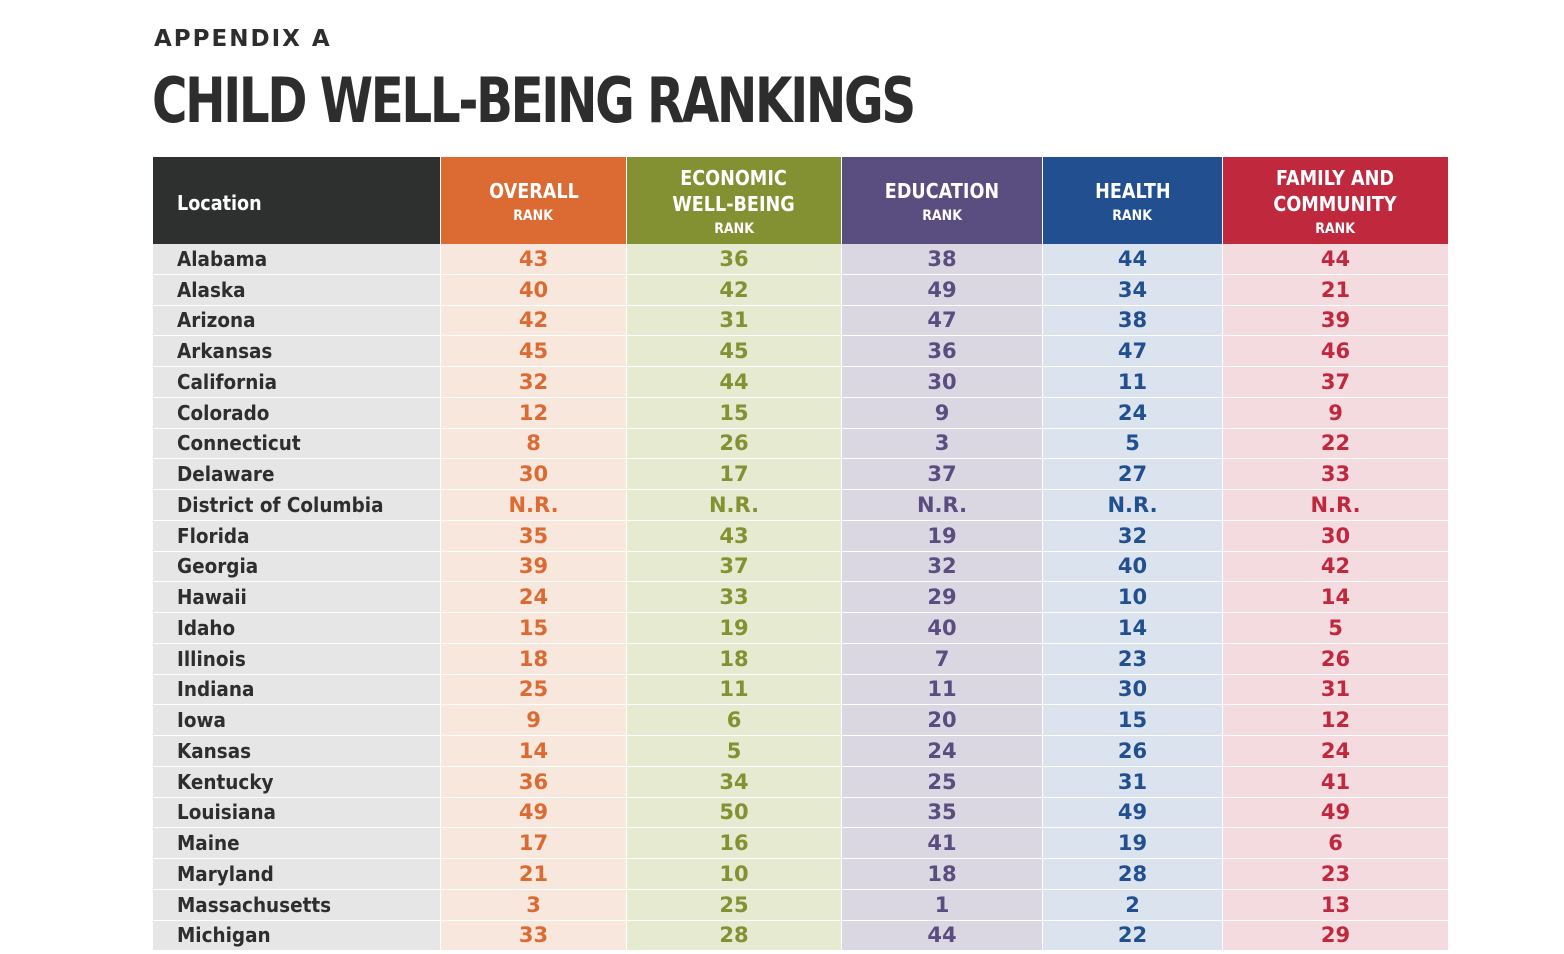  Describe the element at coordinates (1133, 505) in the screenshot. I see `health-rank-cell: N.R.` at that location.